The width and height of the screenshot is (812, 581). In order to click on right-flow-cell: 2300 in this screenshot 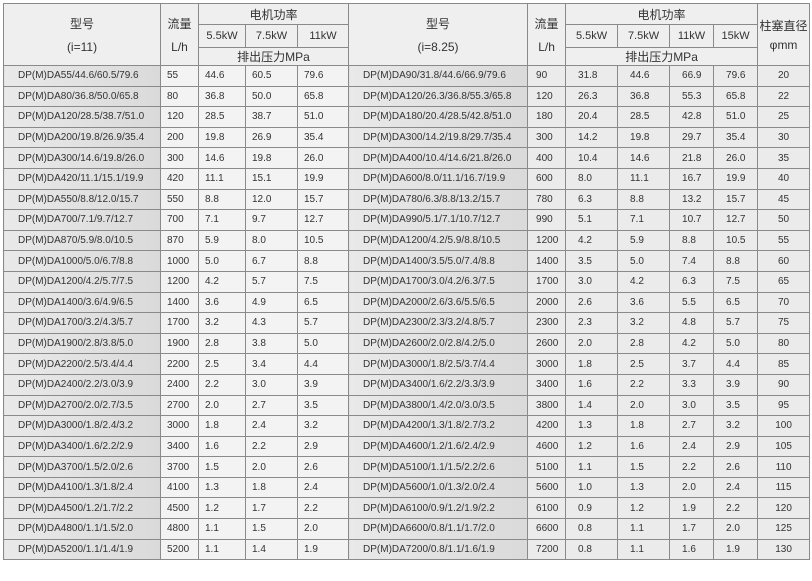, I will do `click(547, 323)`.